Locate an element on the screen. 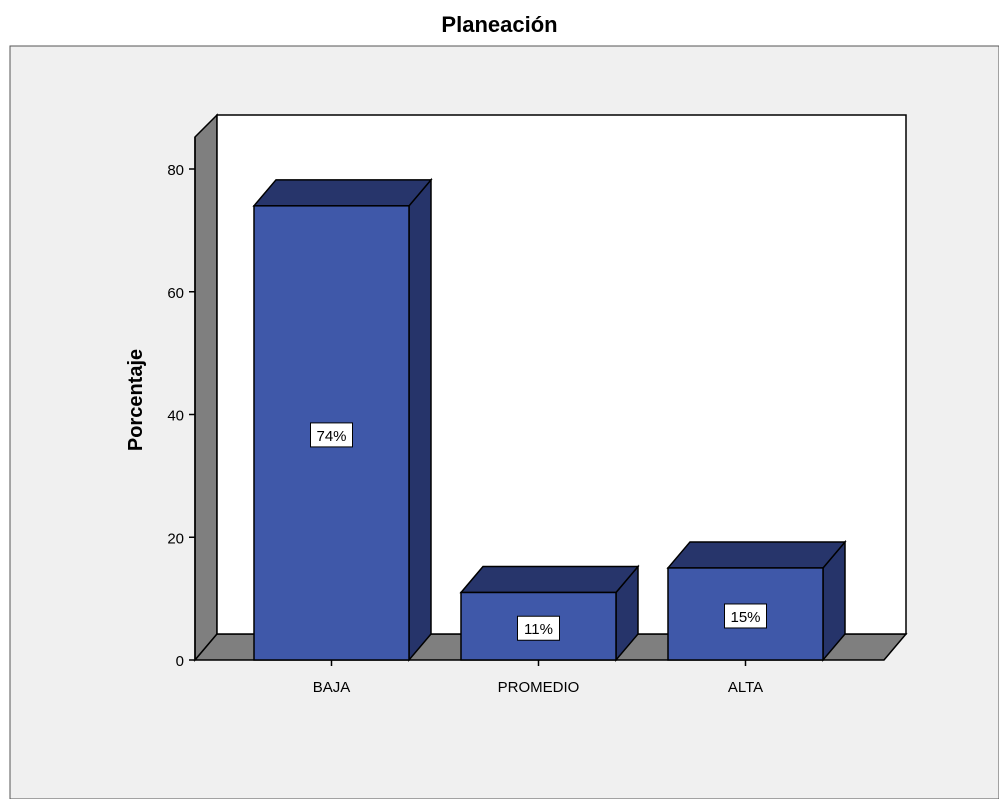 Image resolution: width=999 pixels, height=799 pixels. chart-title: Planeación is located at coordinates (499, 24).